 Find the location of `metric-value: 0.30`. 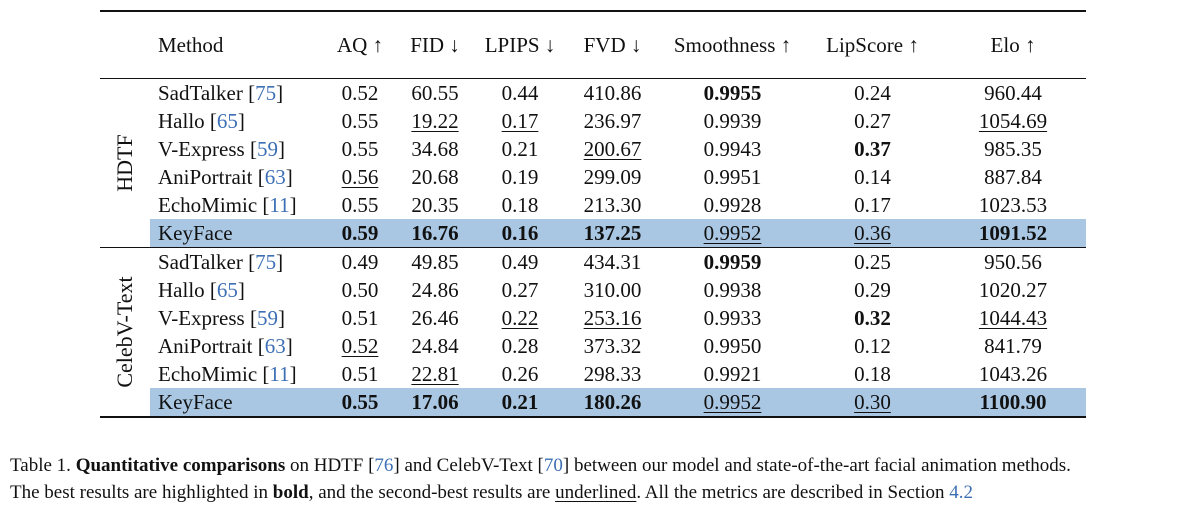

metric-value: 0.30 is located at coordinates (872, 402).